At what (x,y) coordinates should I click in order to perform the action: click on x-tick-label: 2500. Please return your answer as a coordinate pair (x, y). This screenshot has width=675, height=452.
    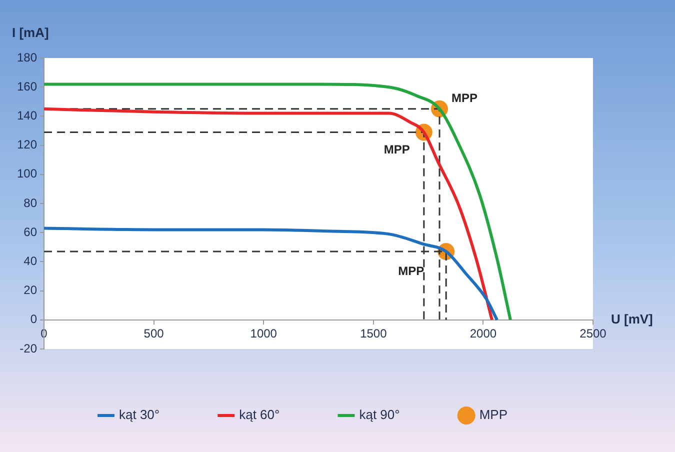
    Looking at the image, I should click on (593, 333).